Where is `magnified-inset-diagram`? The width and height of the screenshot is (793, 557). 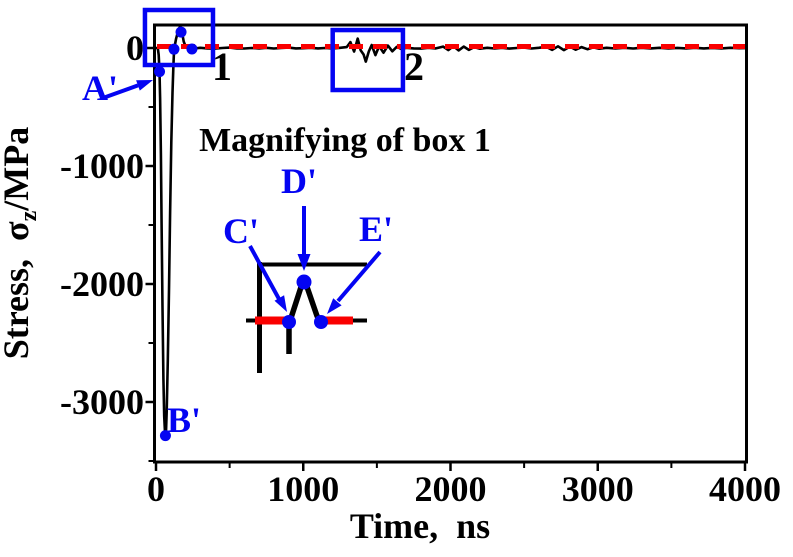 magnified-inset-diagram is located at coordinates (314, 289).